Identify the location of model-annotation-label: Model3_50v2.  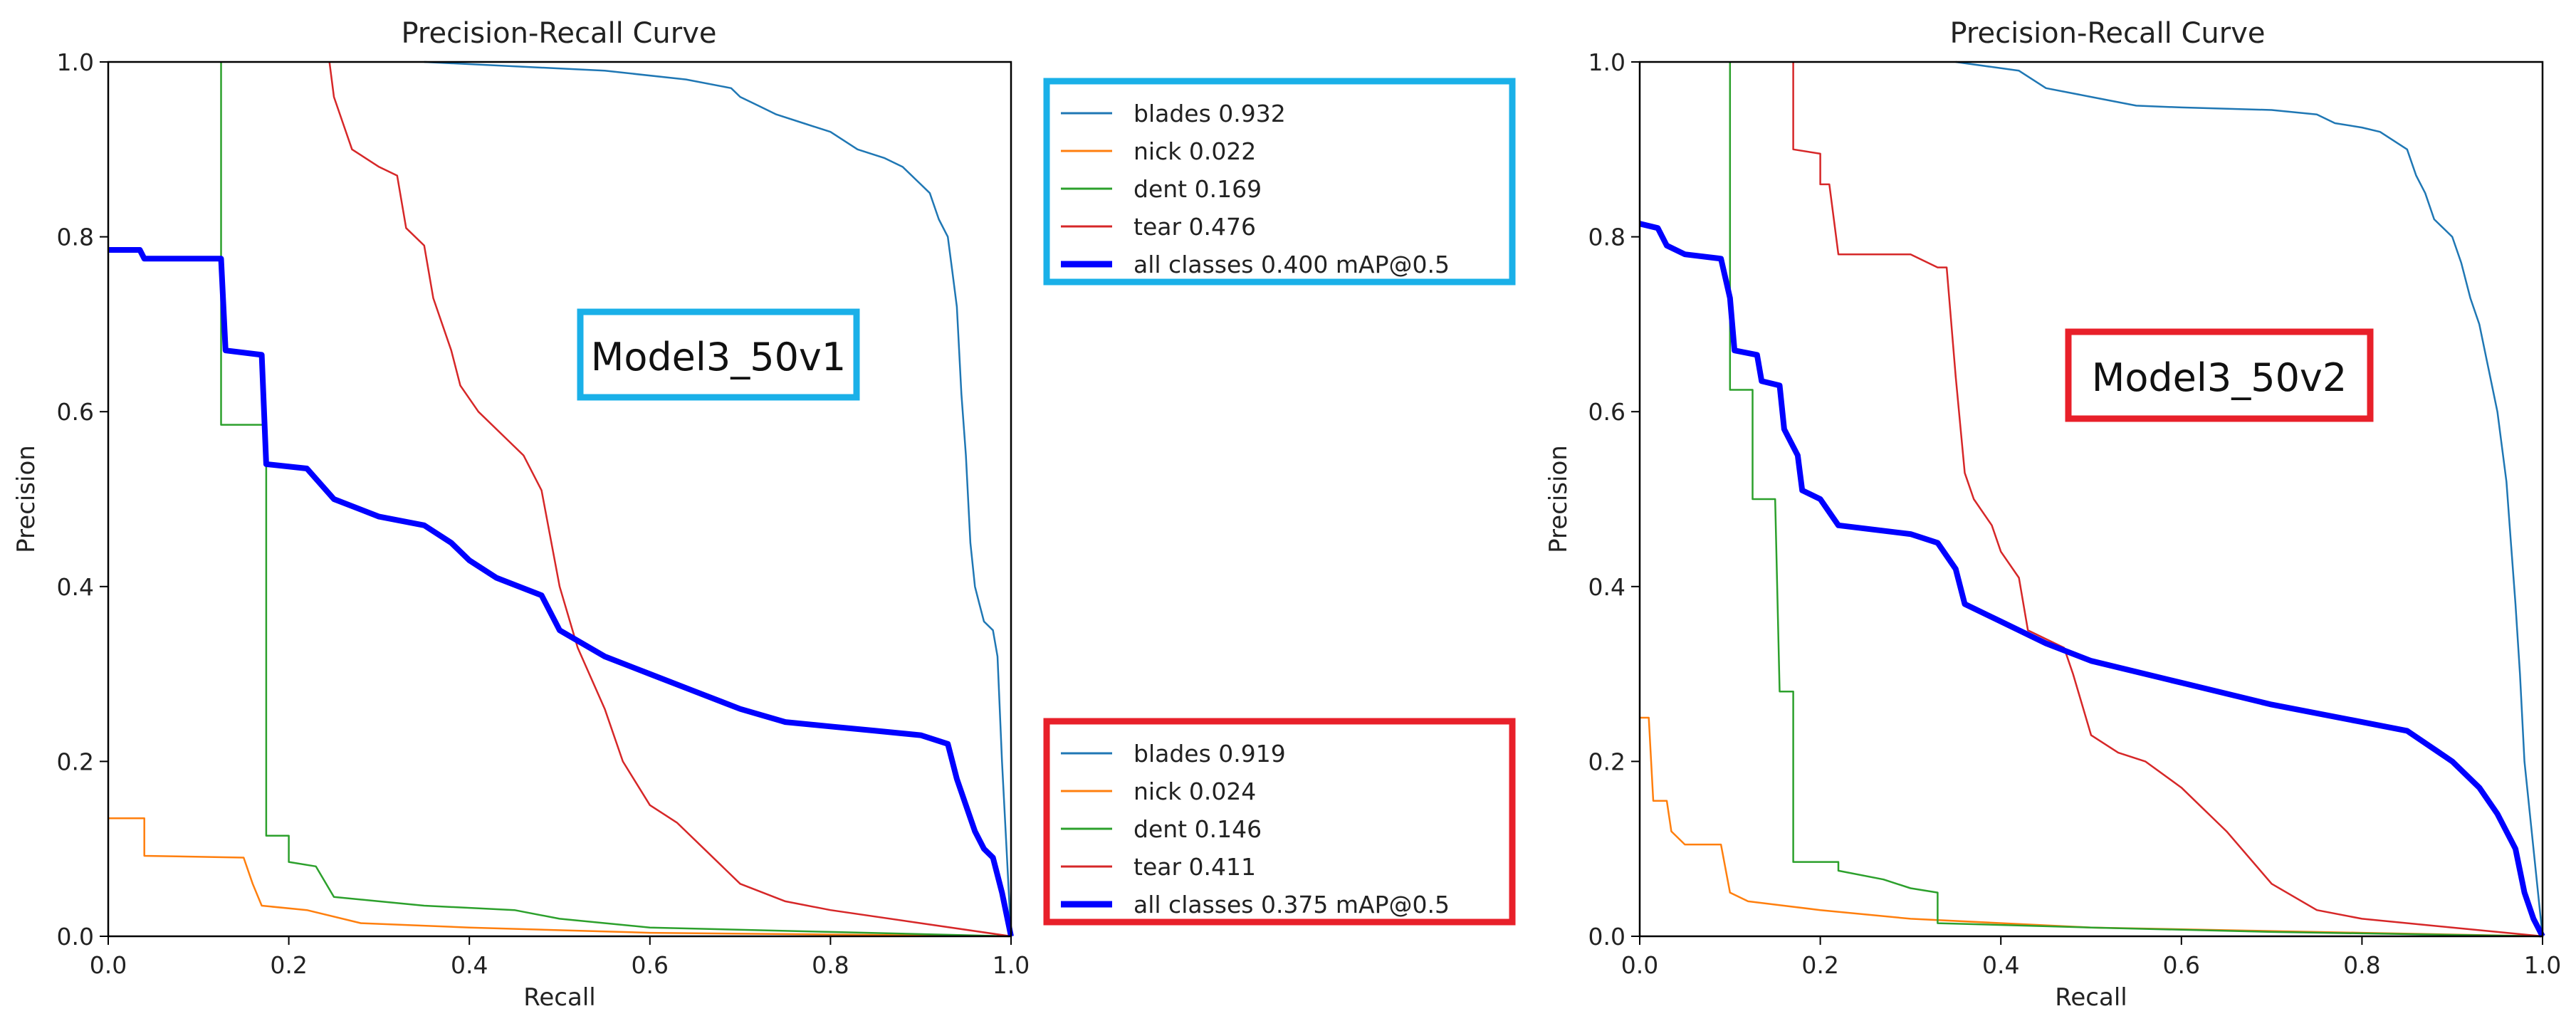
(2219, 377).